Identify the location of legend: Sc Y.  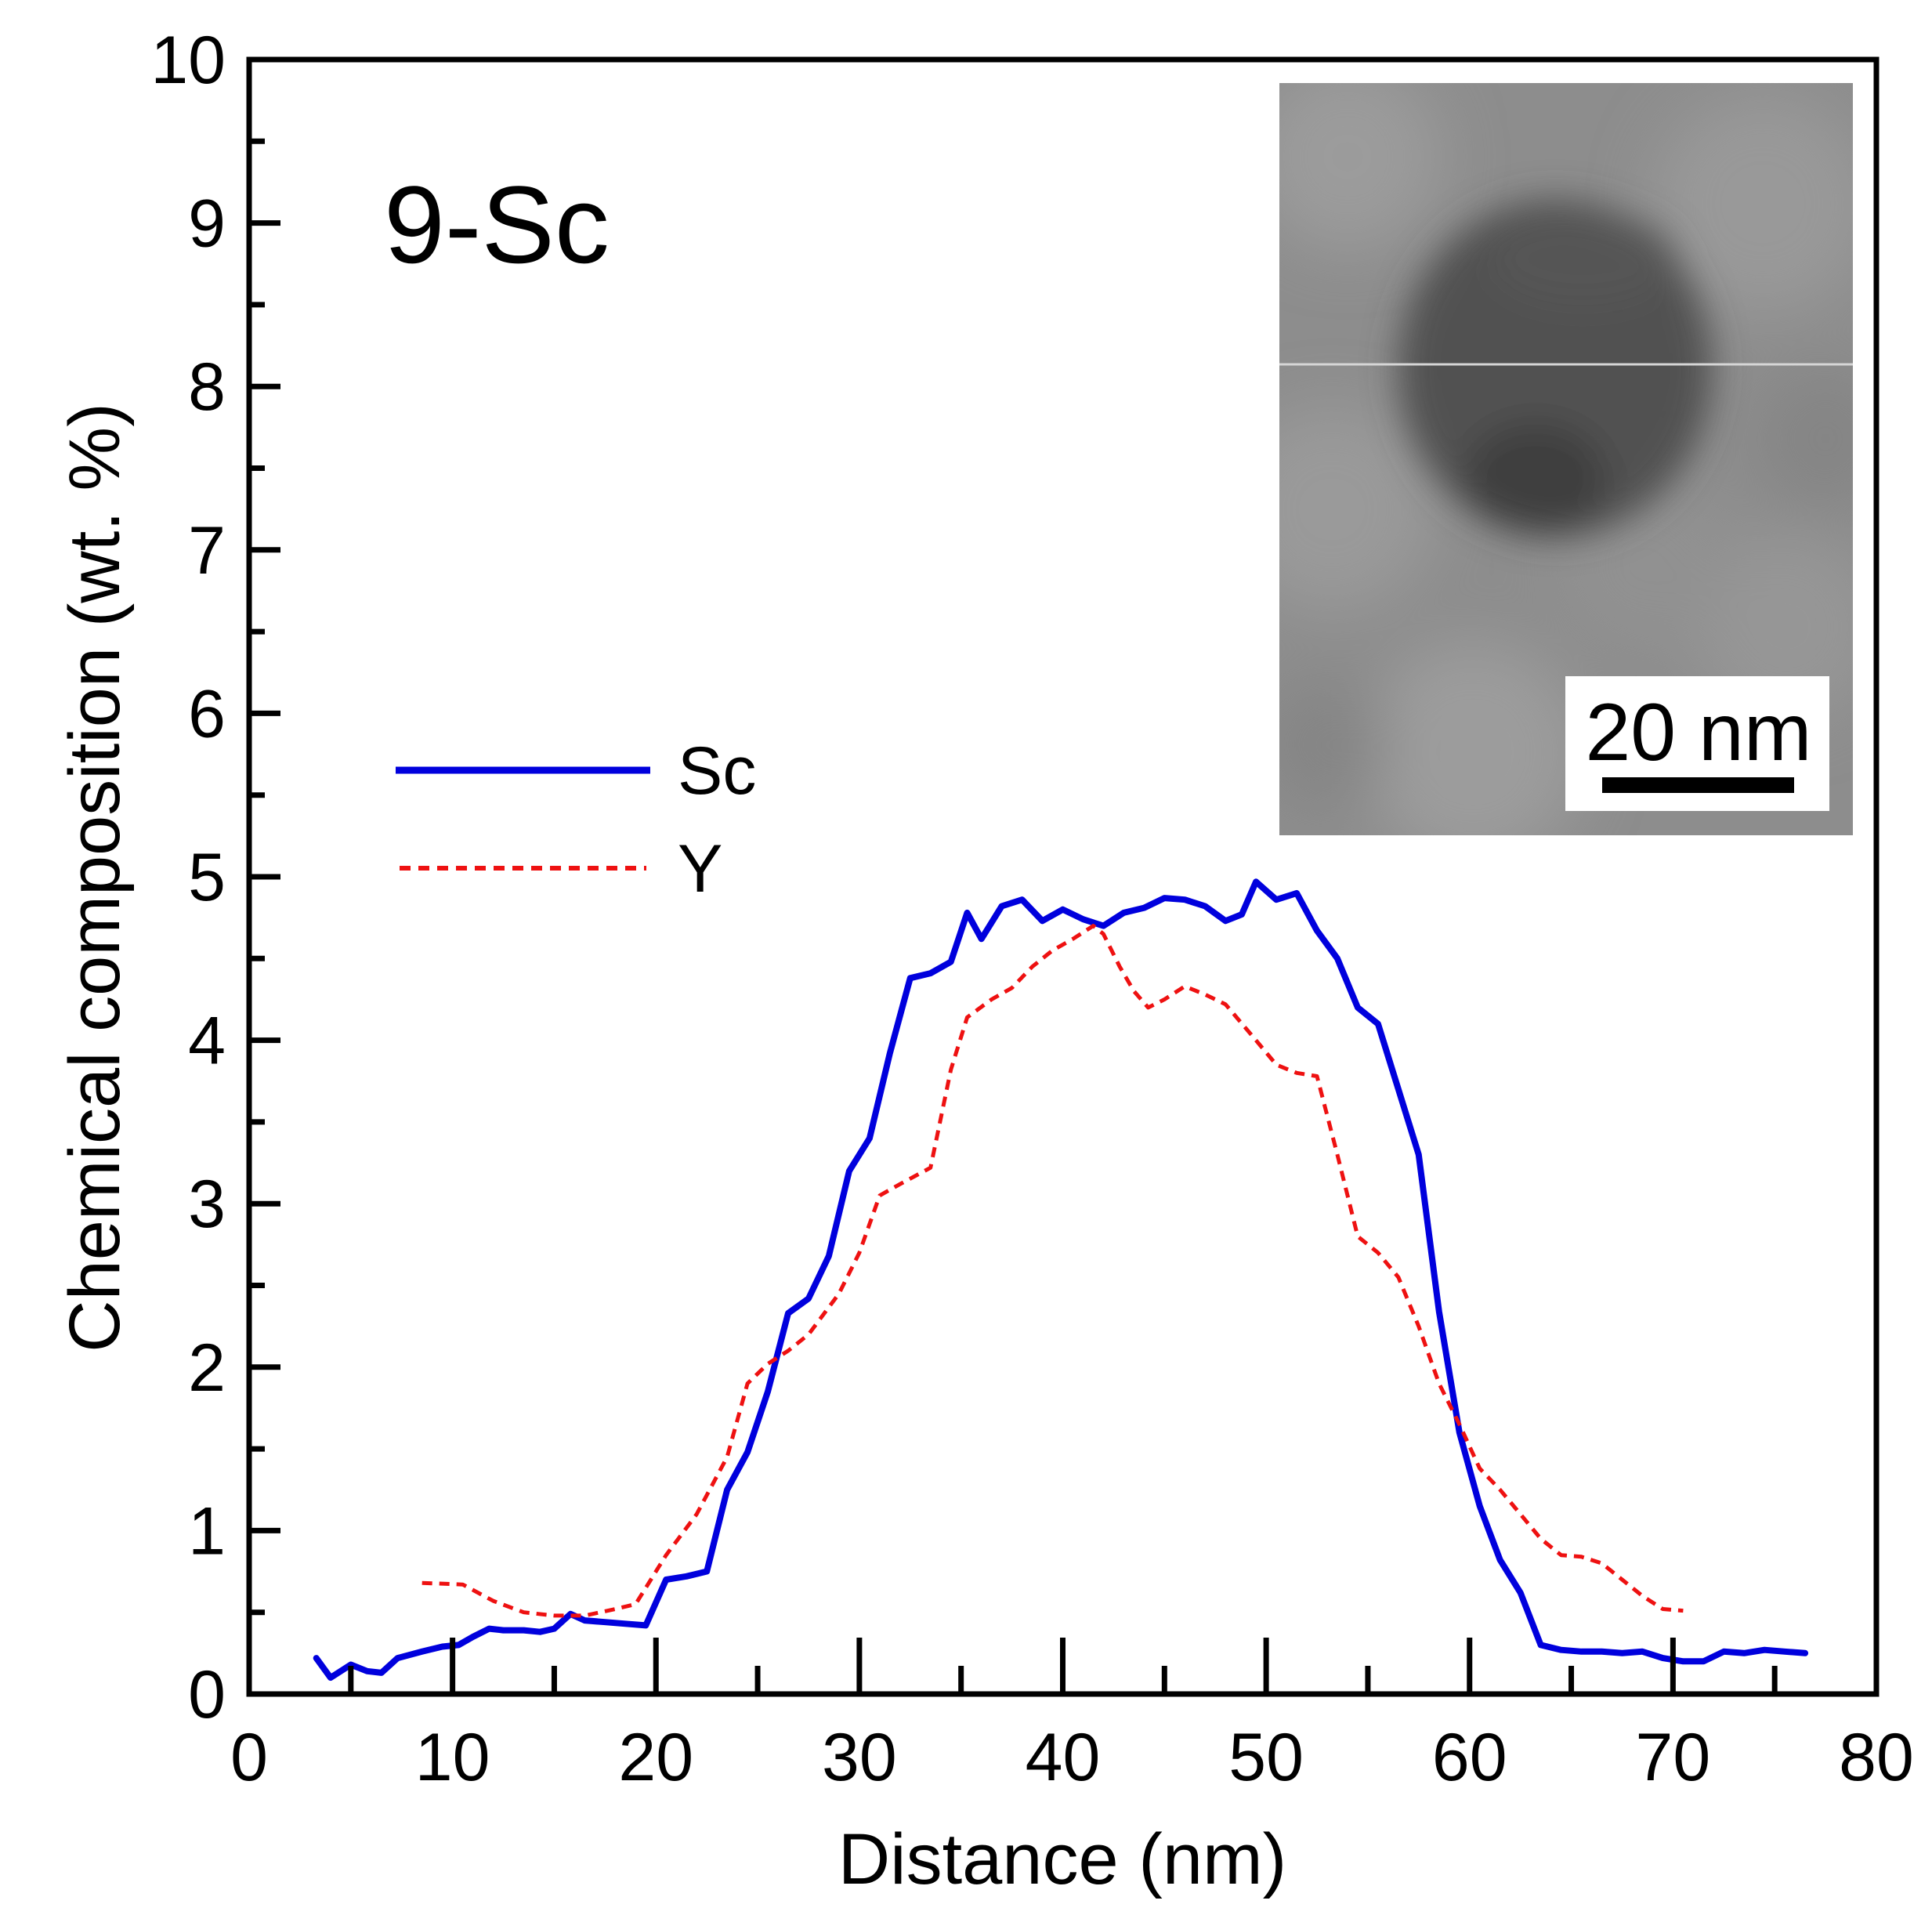
(576, 820).